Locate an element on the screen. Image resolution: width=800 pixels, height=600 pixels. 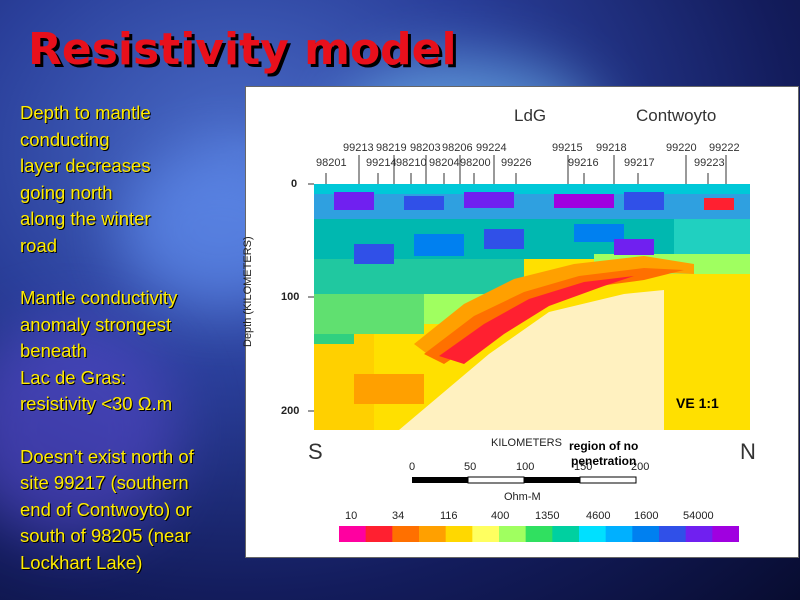
note-line: Depth to mantle is located at coordinates (85, 112).